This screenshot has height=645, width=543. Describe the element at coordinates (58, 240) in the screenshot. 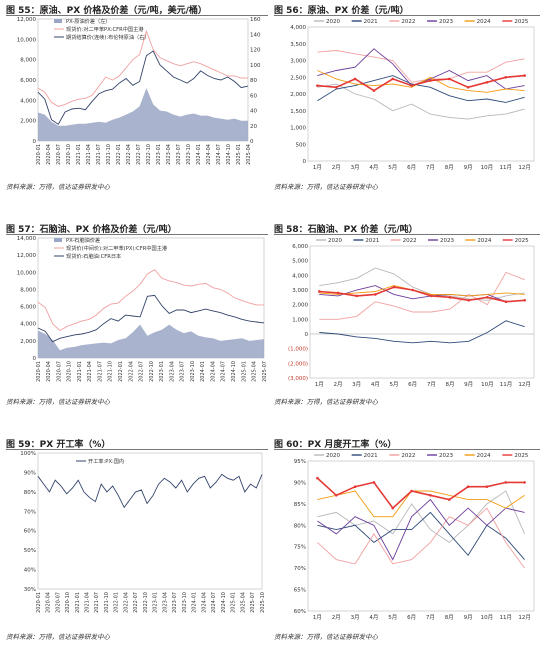

I see `legend-swatch` at that location.